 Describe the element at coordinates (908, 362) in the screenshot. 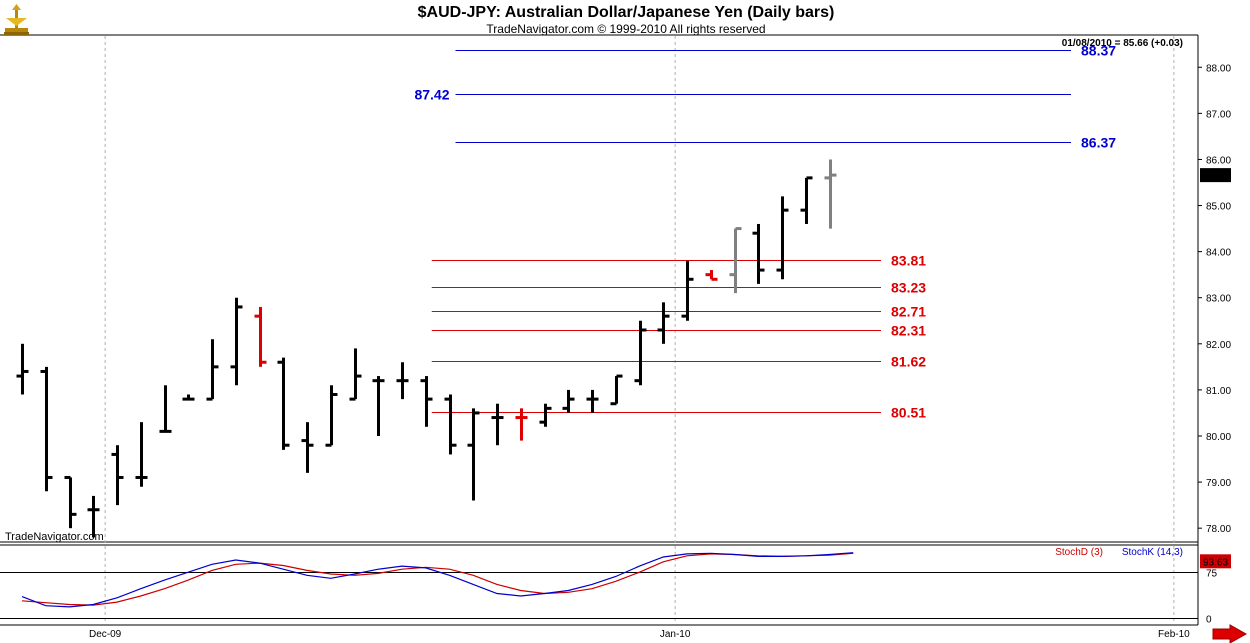

I see `level-label: 81.62` at that location.